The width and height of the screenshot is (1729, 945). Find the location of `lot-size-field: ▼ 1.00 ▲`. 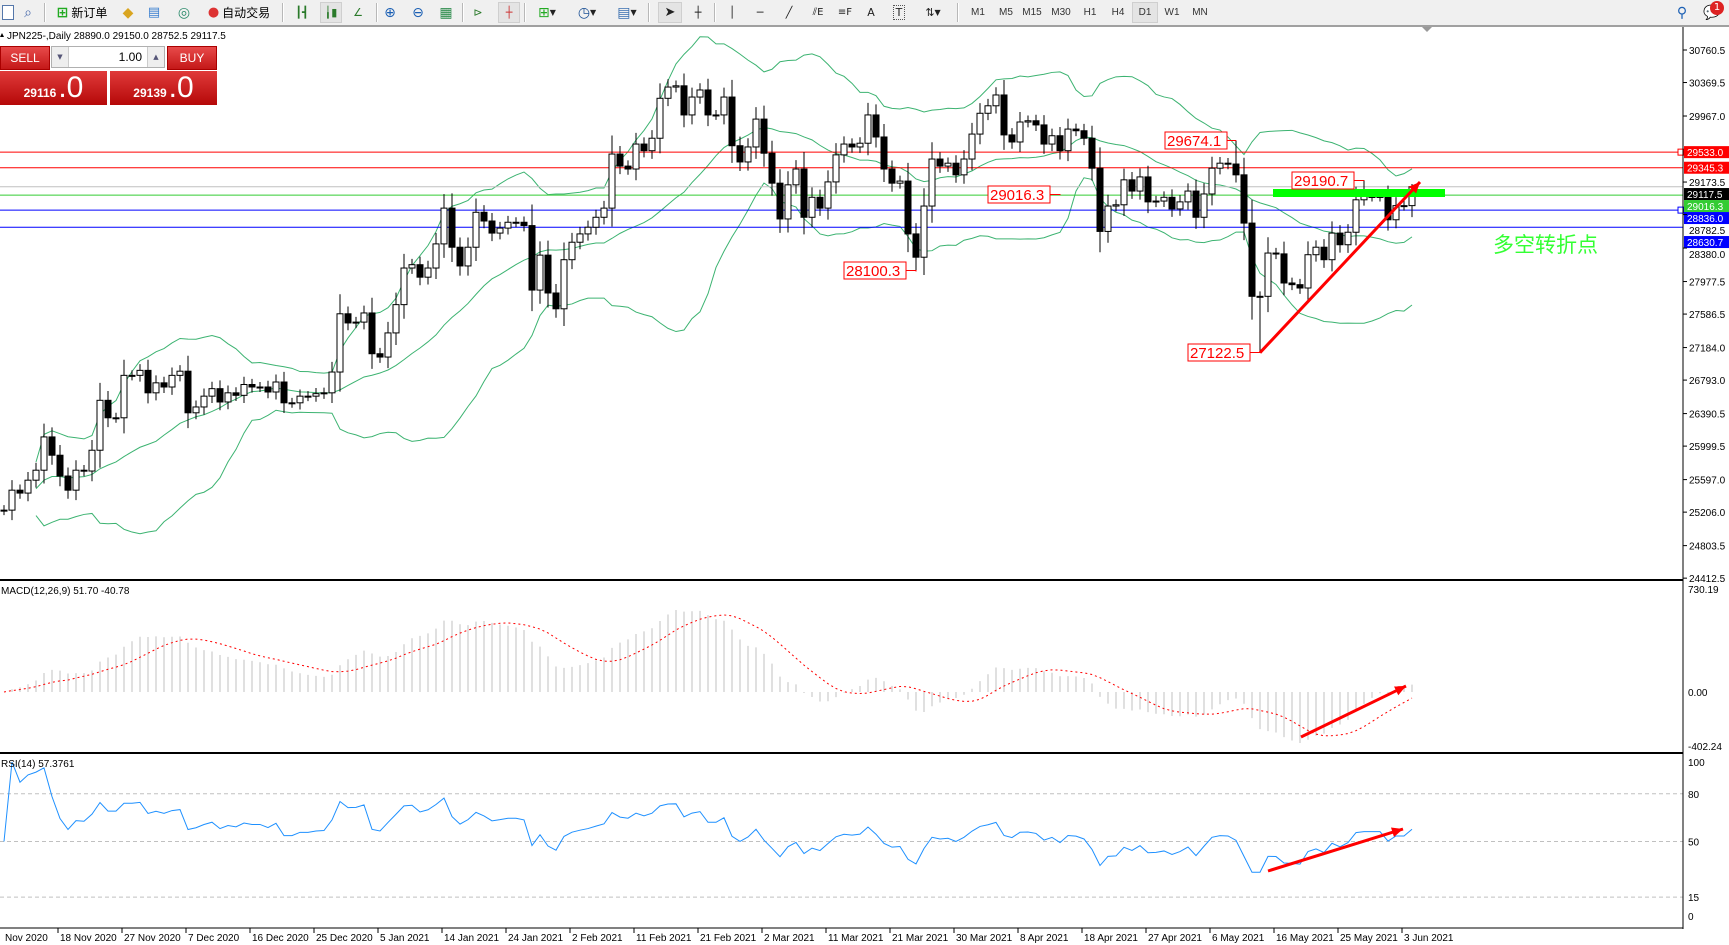

lot-size-field: ▼ 1.00 ▲ is located at coordinates (108, 57).